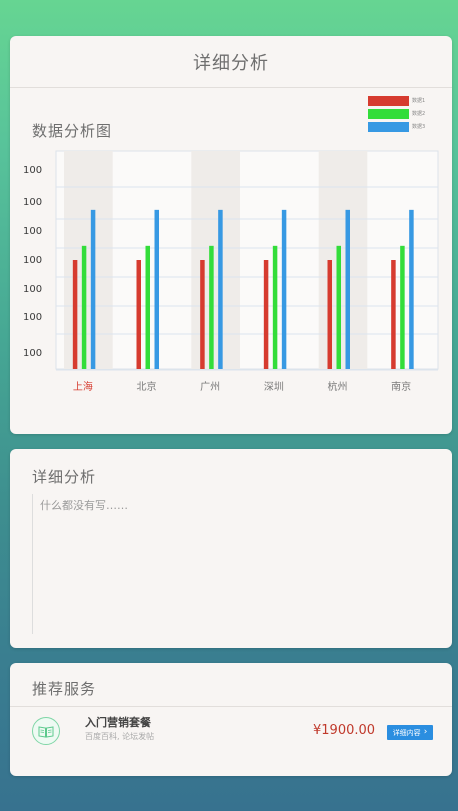 The width and height of the screenshot is (458, 811). I want to click on chart-legend: 数据1 数据2 数据3, so click(396, 113).